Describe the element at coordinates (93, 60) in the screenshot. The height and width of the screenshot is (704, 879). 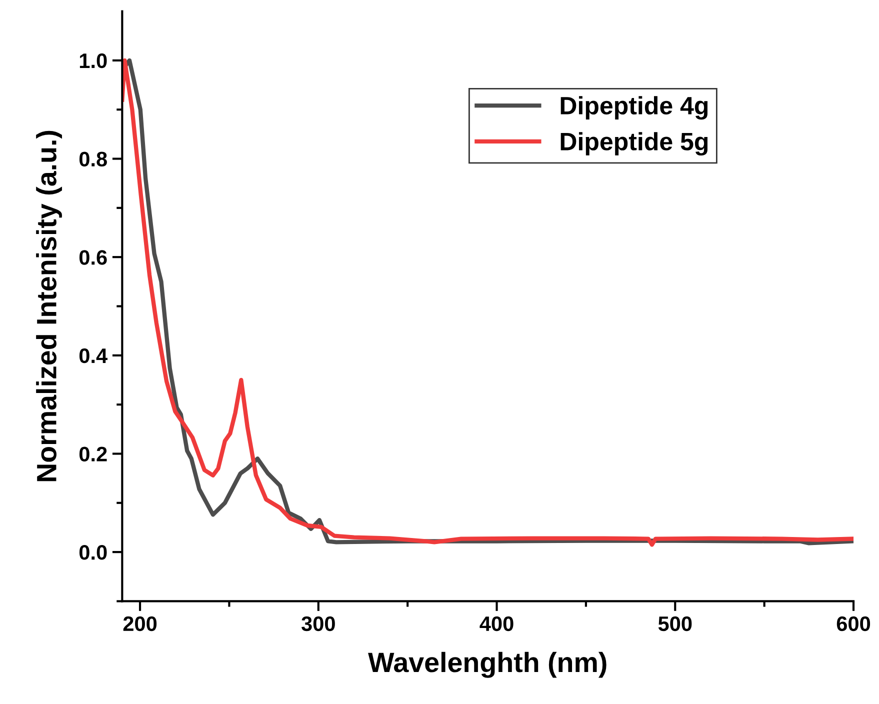
I see `y-tick-label: 1.0` at that location.